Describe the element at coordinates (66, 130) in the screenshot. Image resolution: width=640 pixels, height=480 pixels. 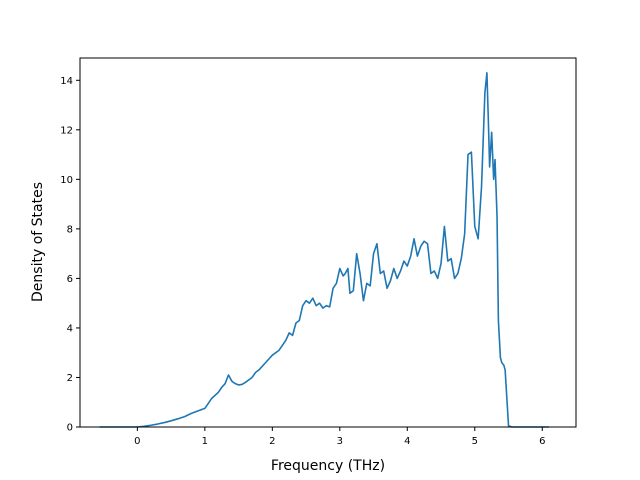
I see `y-tick-label: 12` at that location.